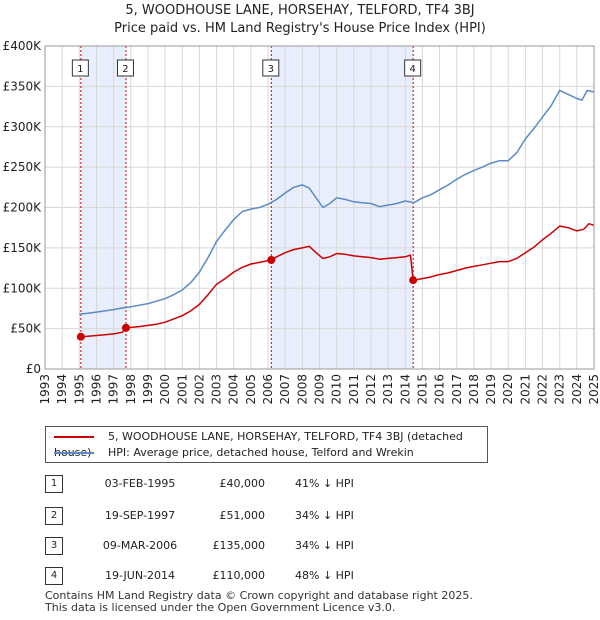  What do you see at coordinates (474, 389) in the screenshot?
I see `x-tick-label: 2018` at bounding box center [474, 389].